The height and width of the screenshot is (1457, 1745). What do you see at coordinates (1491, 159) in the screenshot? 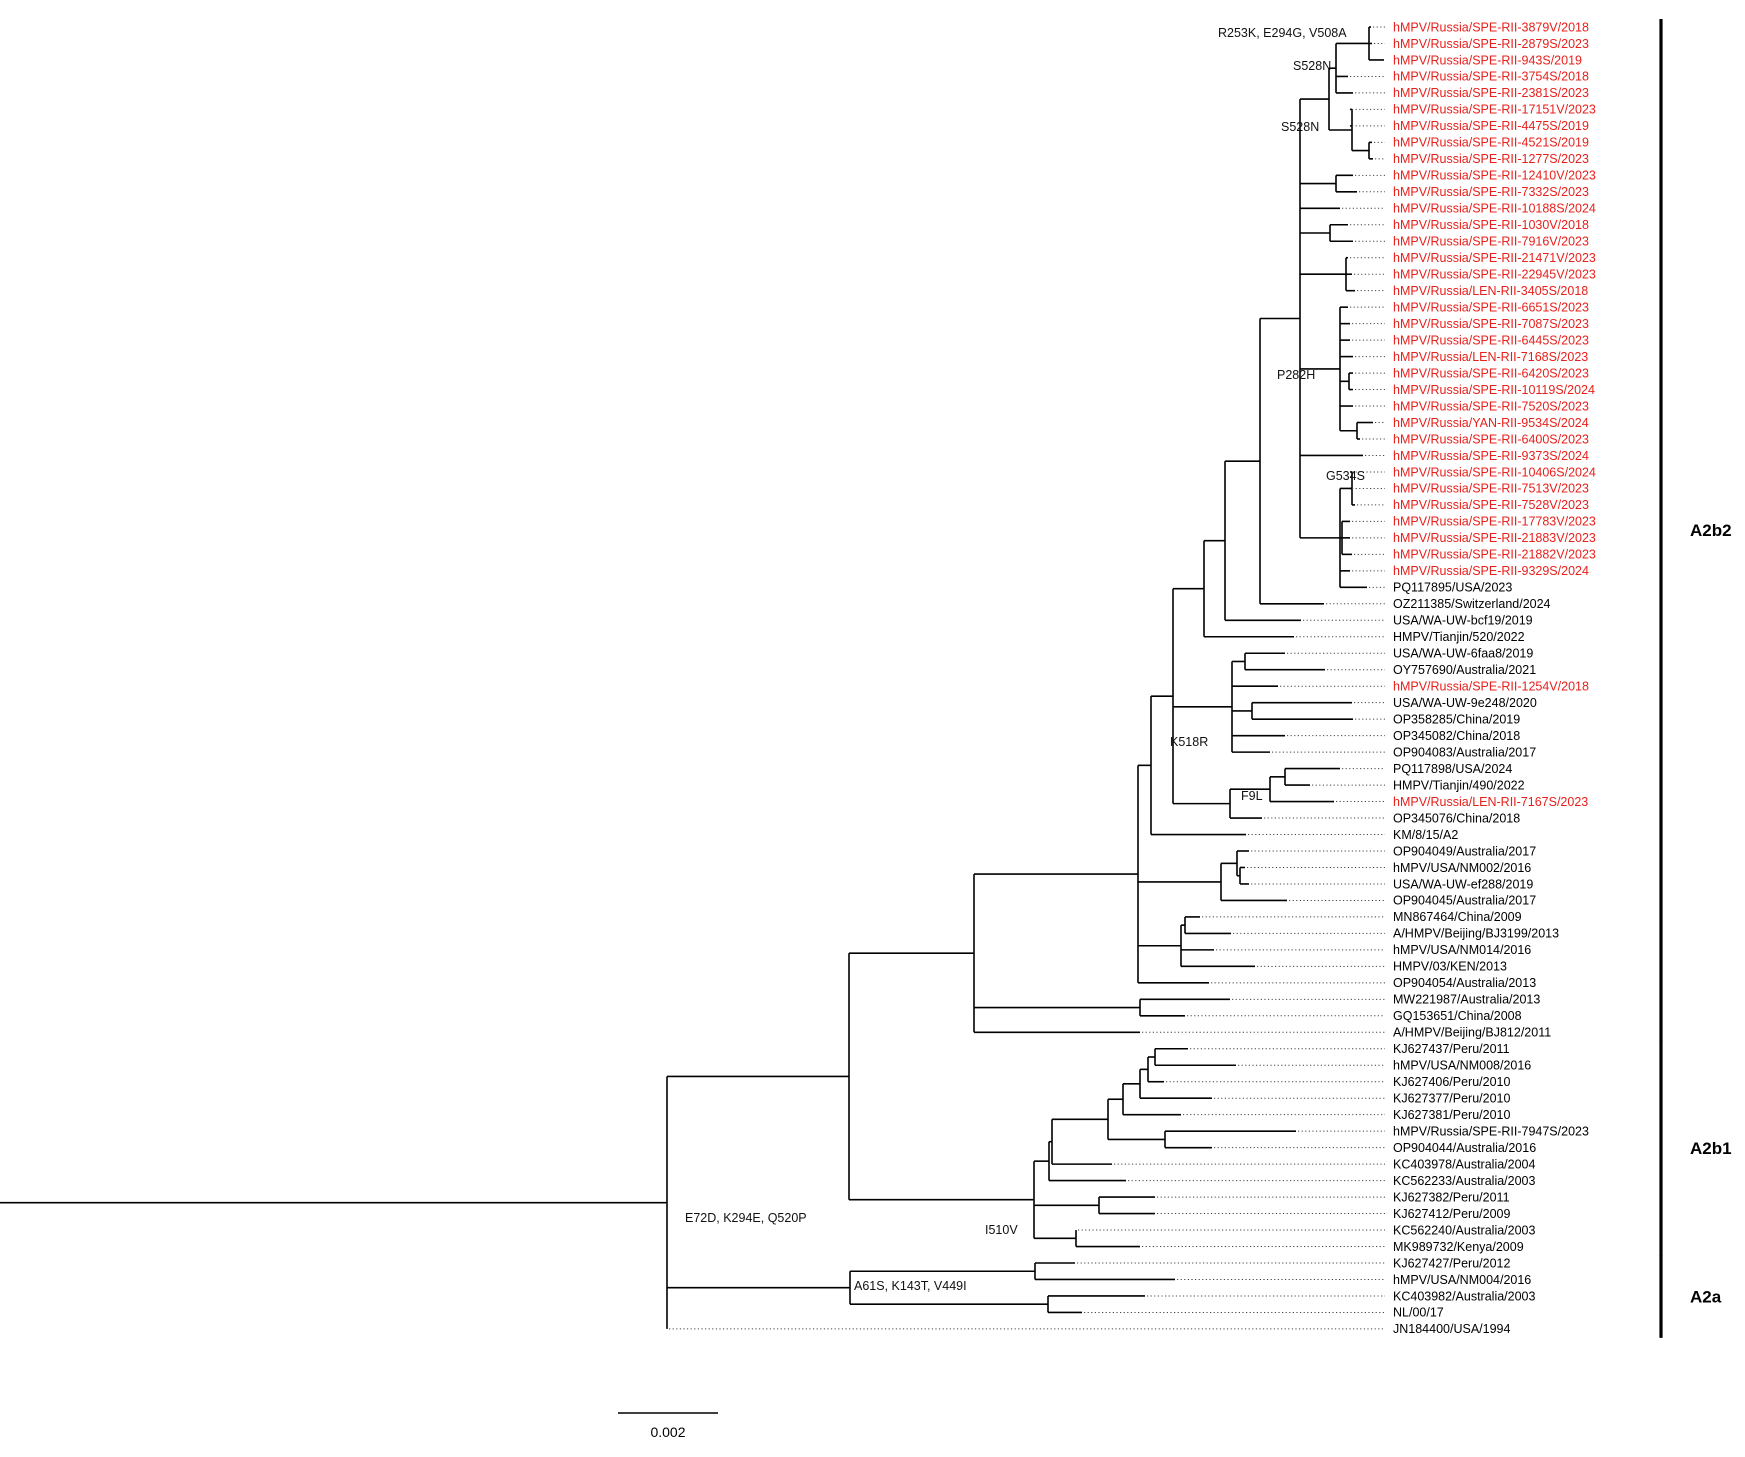
I see `leaf-label-highlighted: hMPV/Russia/SPE-RII-1277S/2023` at bounding box center [1491, 159].